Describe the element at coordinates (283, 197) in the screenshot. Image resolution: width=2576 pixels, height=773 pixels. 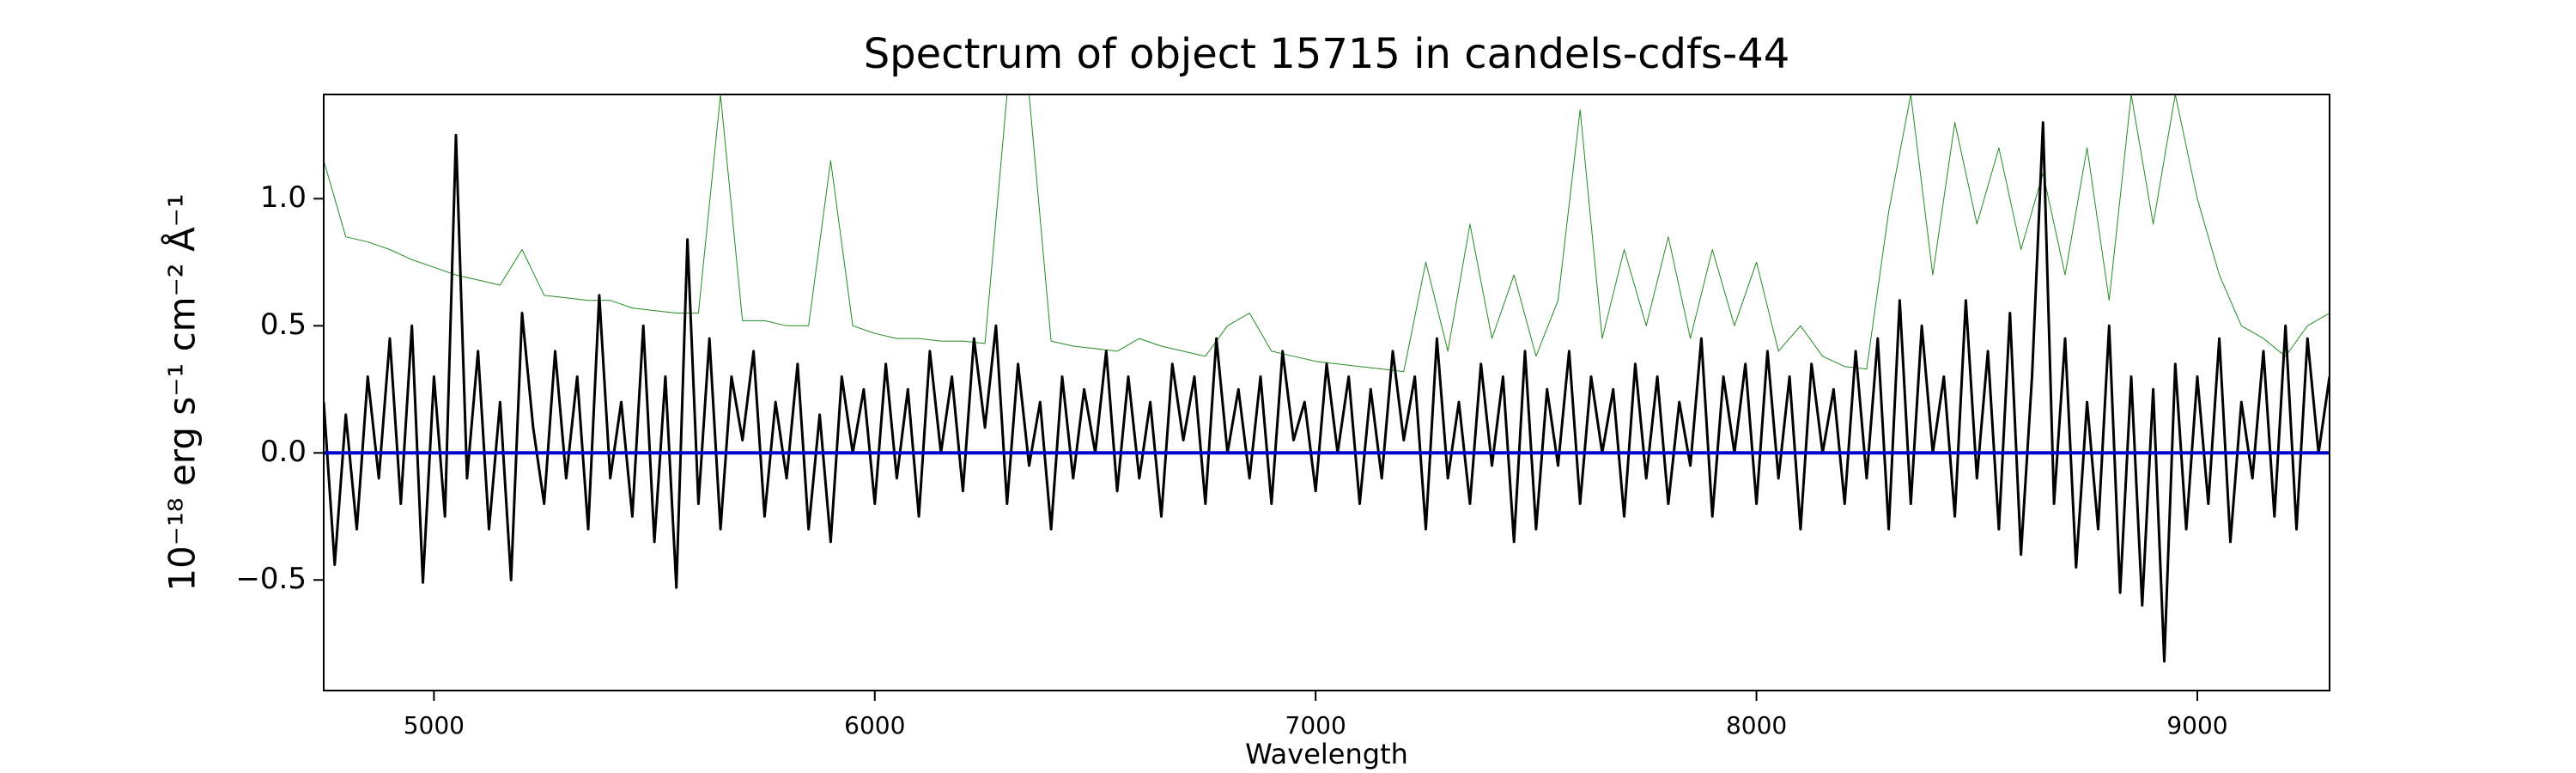
I see `y-tick-label: 1.0` at that location.